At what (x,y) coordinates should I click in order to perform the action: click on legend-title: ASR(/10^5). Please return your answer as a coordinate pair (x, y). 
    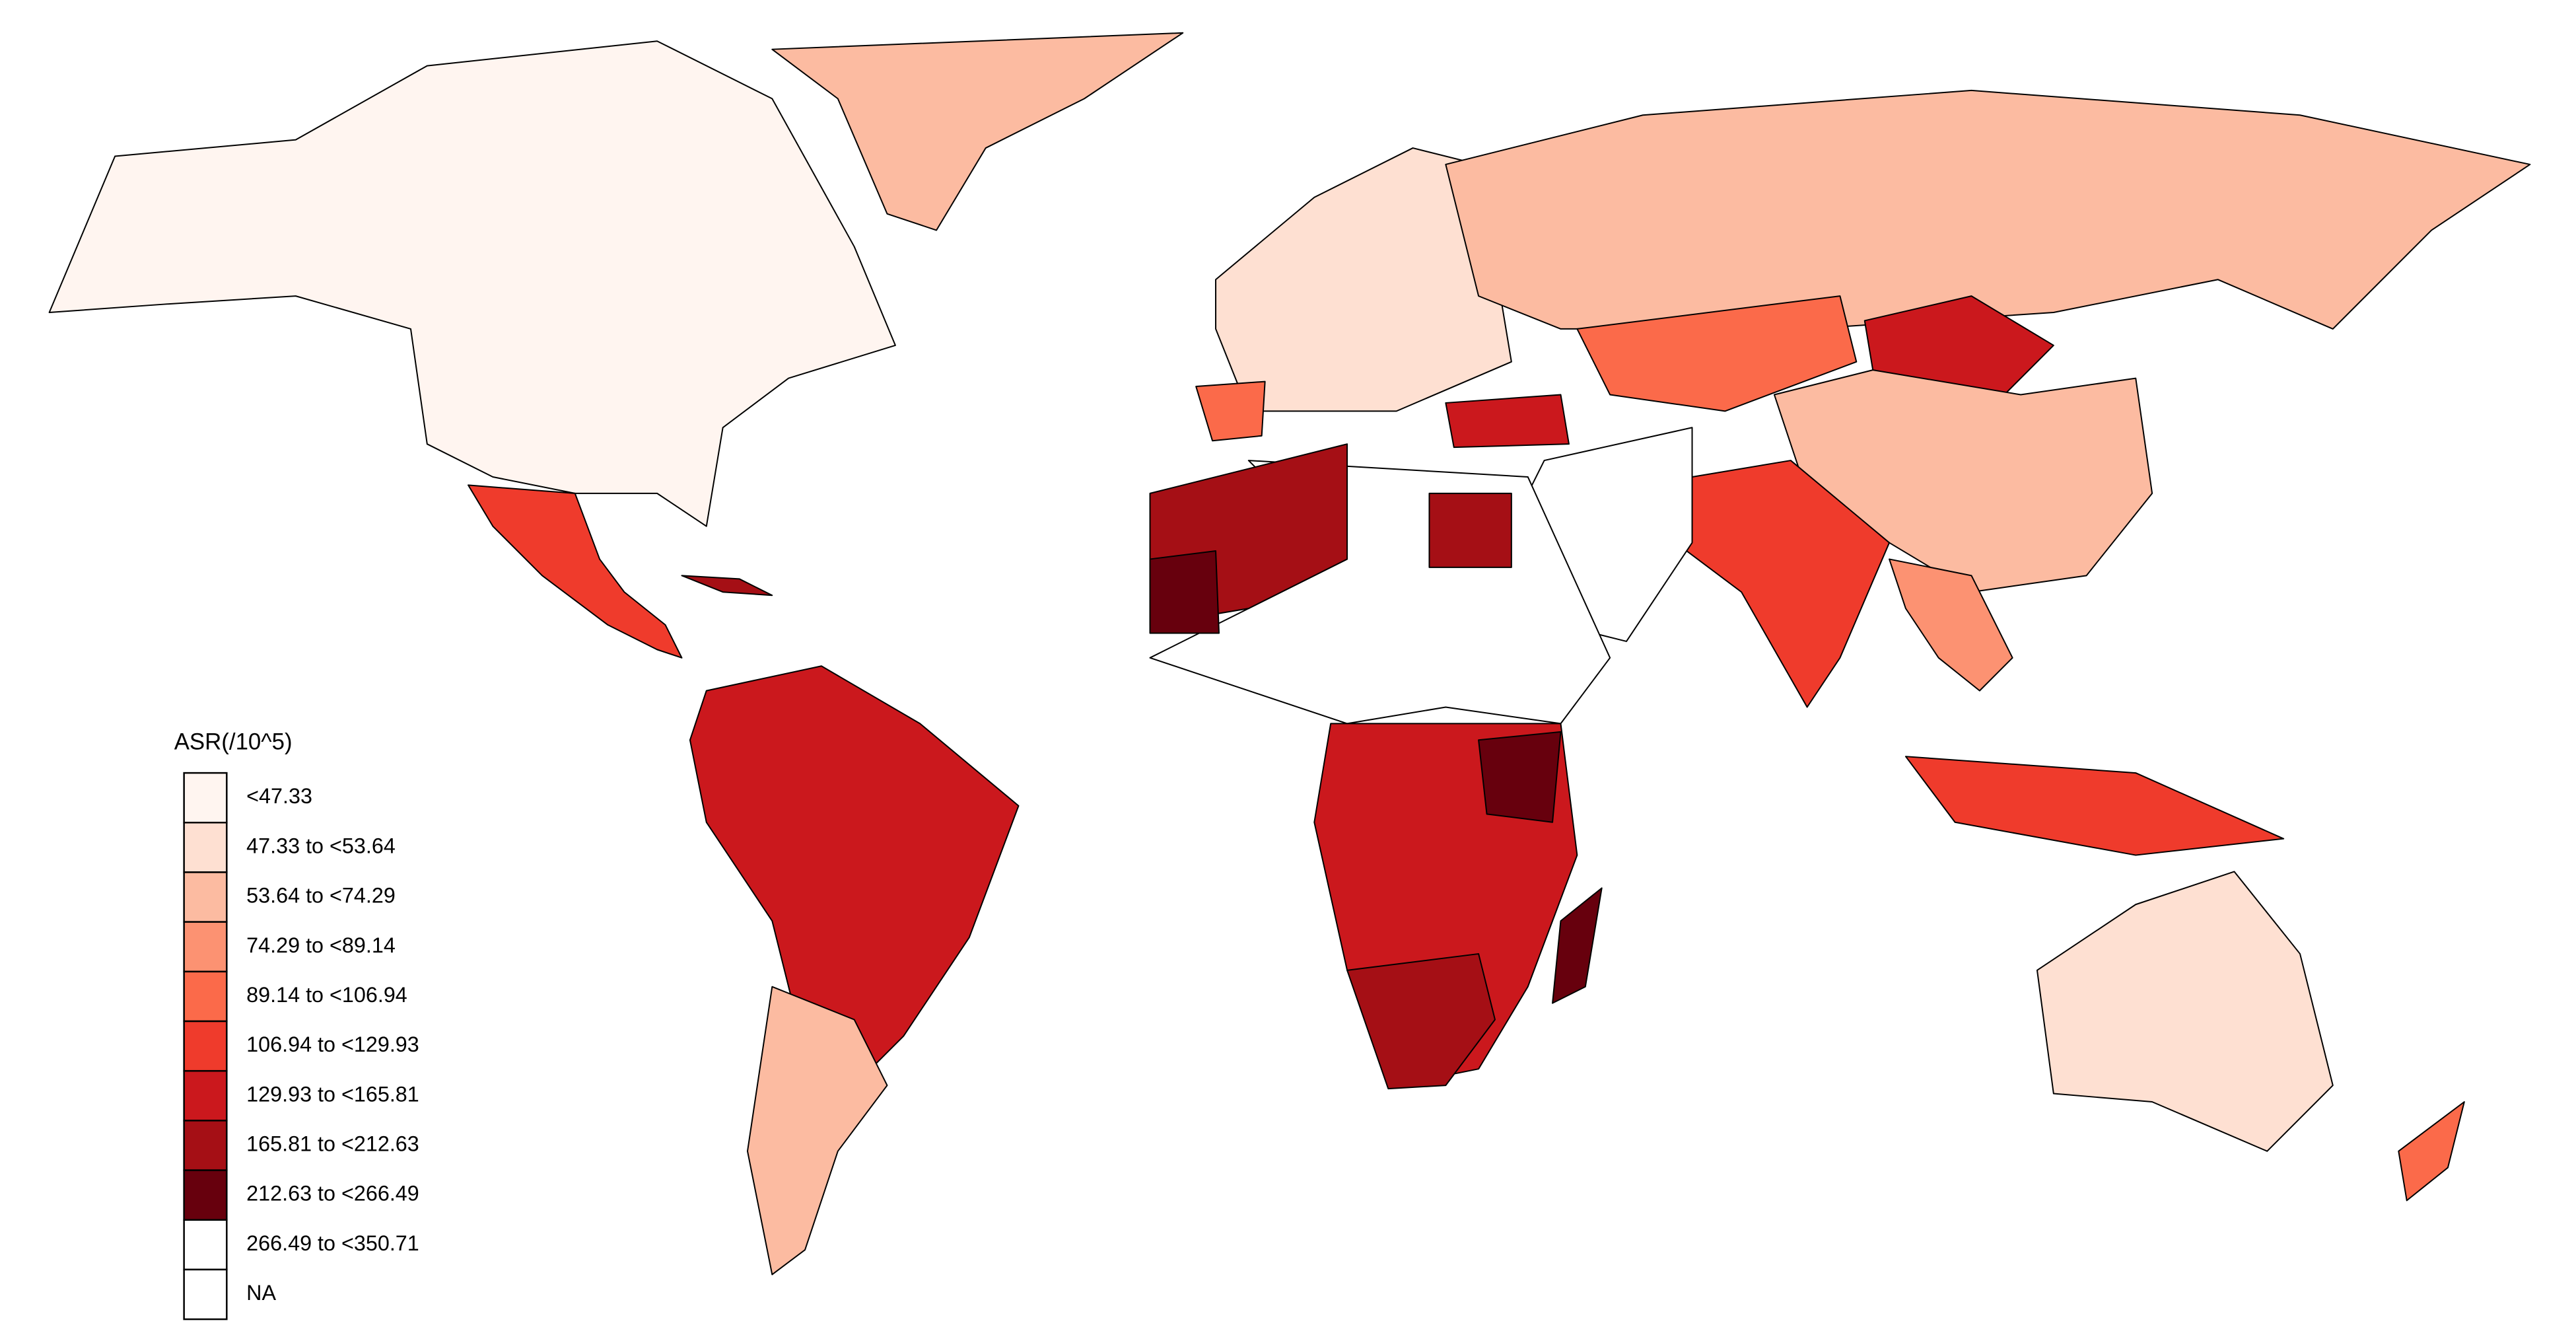
    Looking at the image, I should click on (234, 742).